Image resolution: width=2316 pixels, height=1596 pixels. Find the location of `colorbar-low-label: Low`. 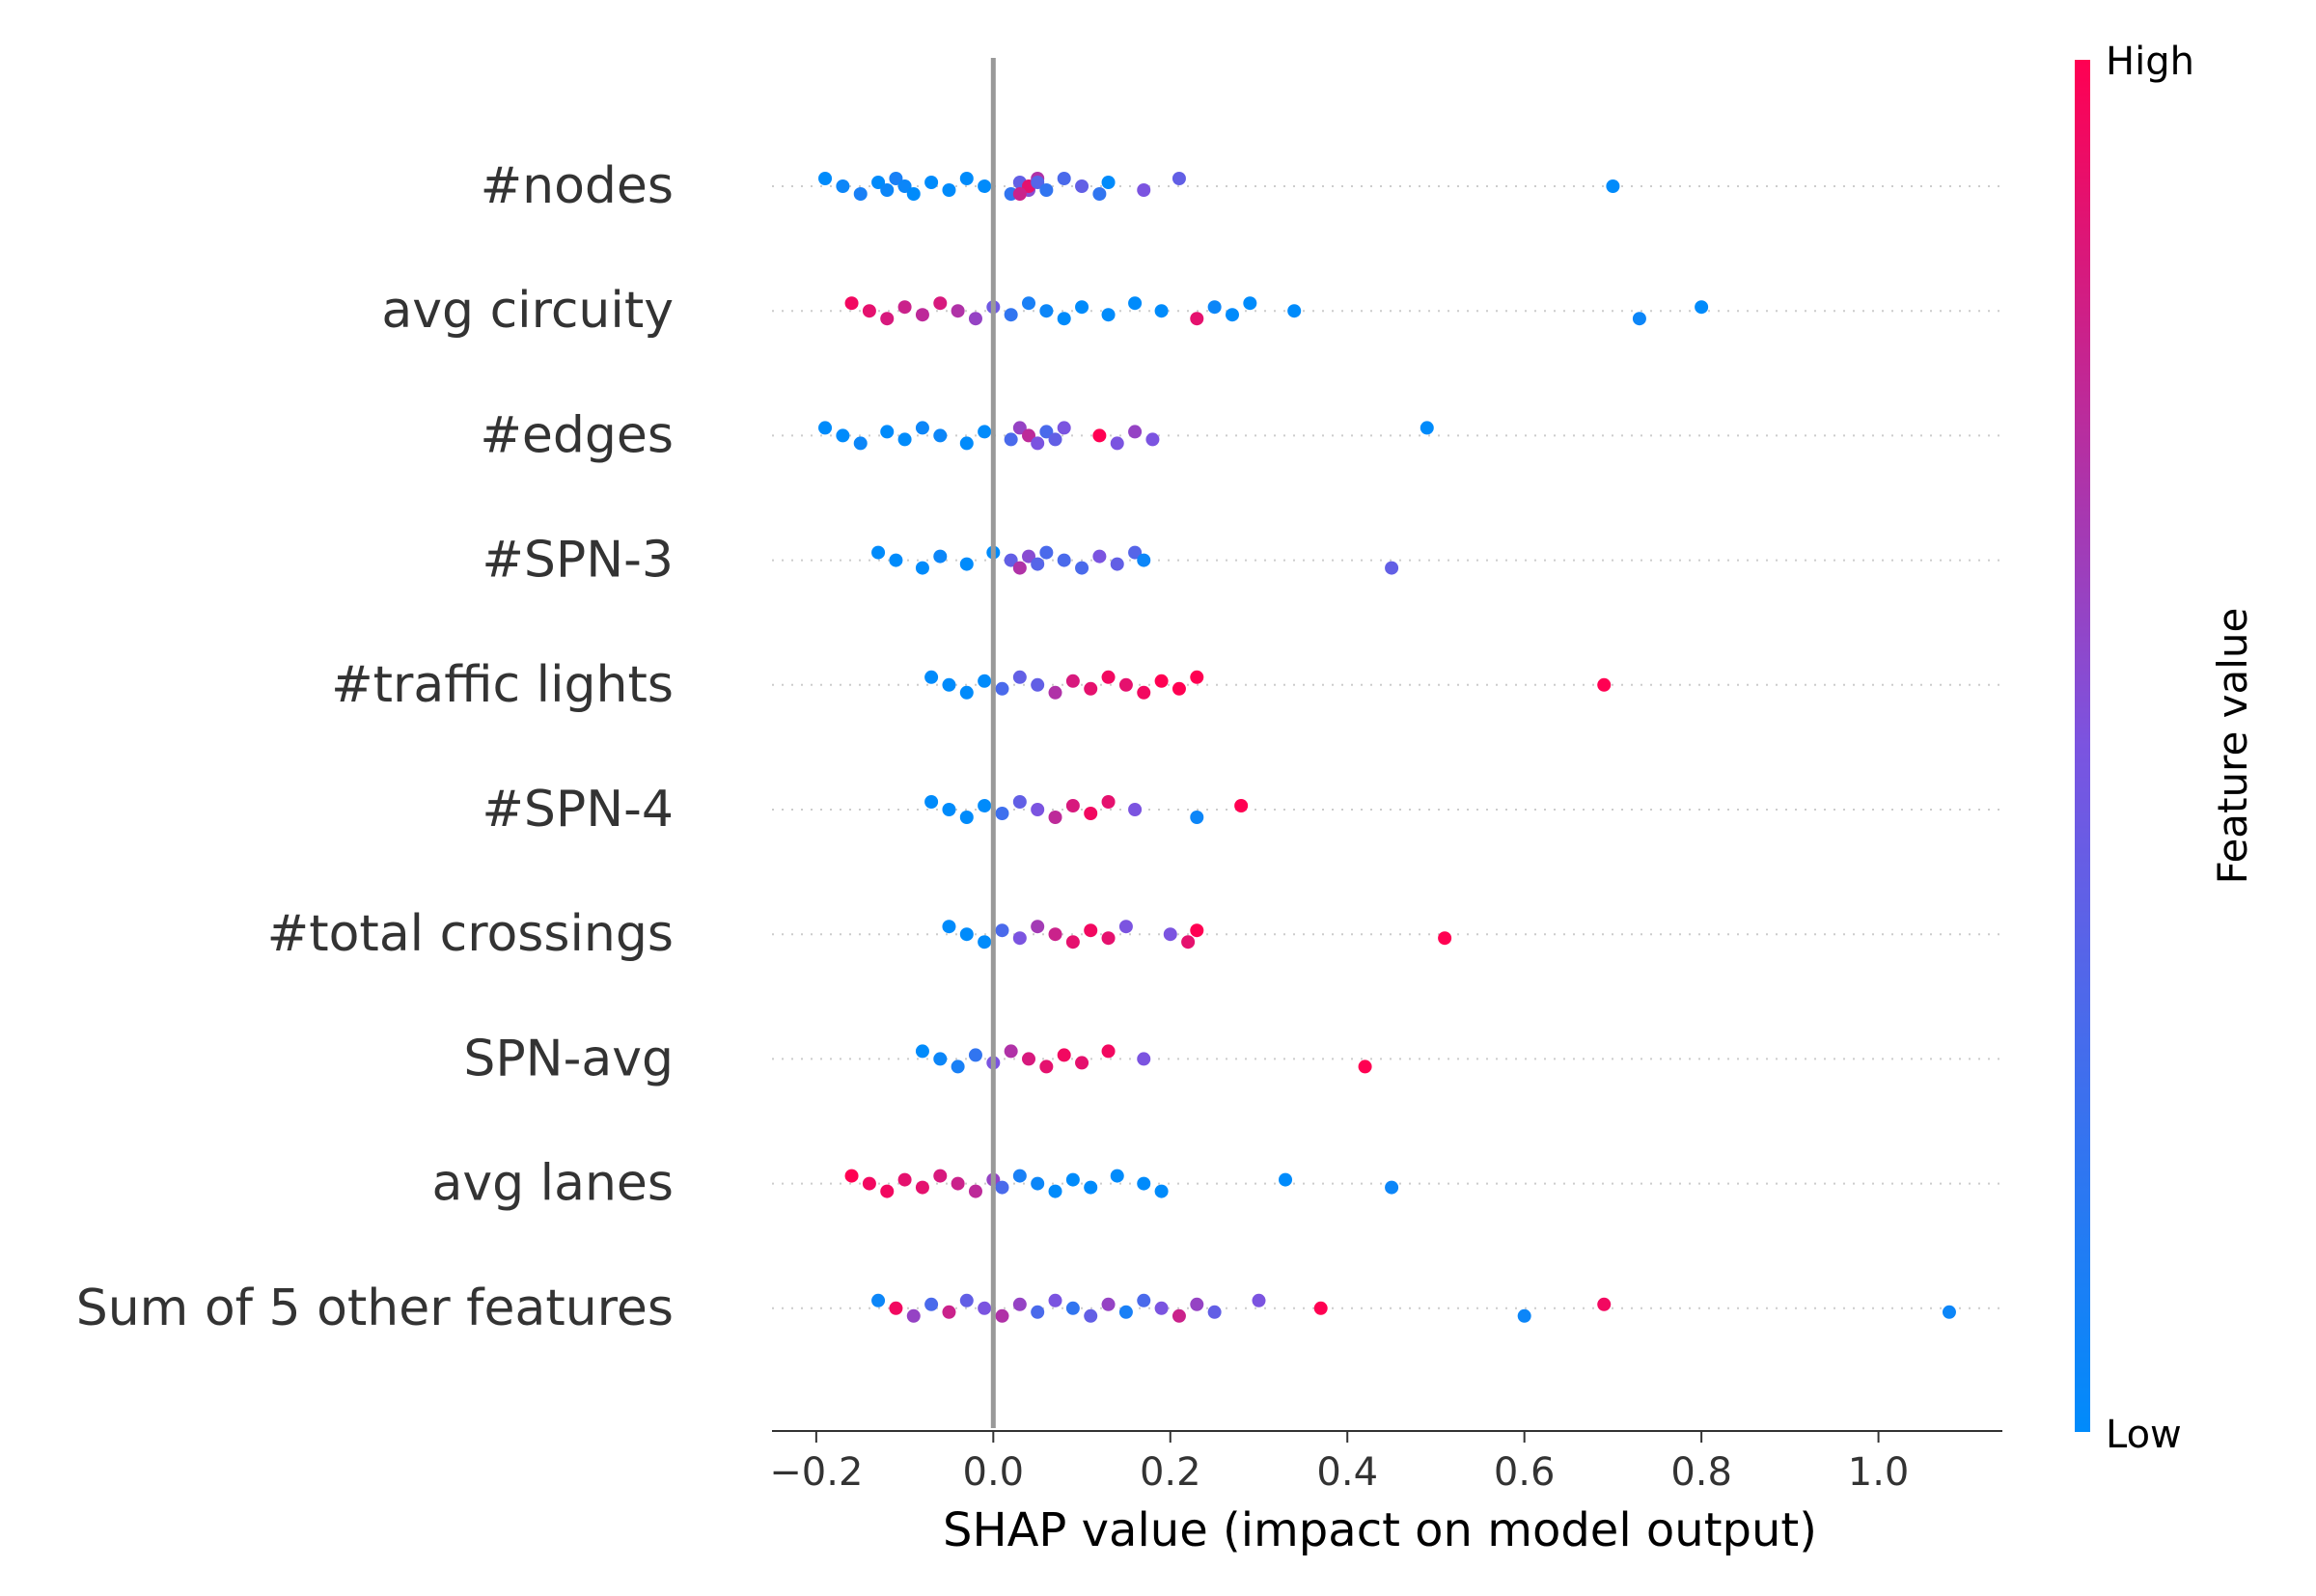

colorbar-low-label: Low is located at coordinates (2144, 1435).